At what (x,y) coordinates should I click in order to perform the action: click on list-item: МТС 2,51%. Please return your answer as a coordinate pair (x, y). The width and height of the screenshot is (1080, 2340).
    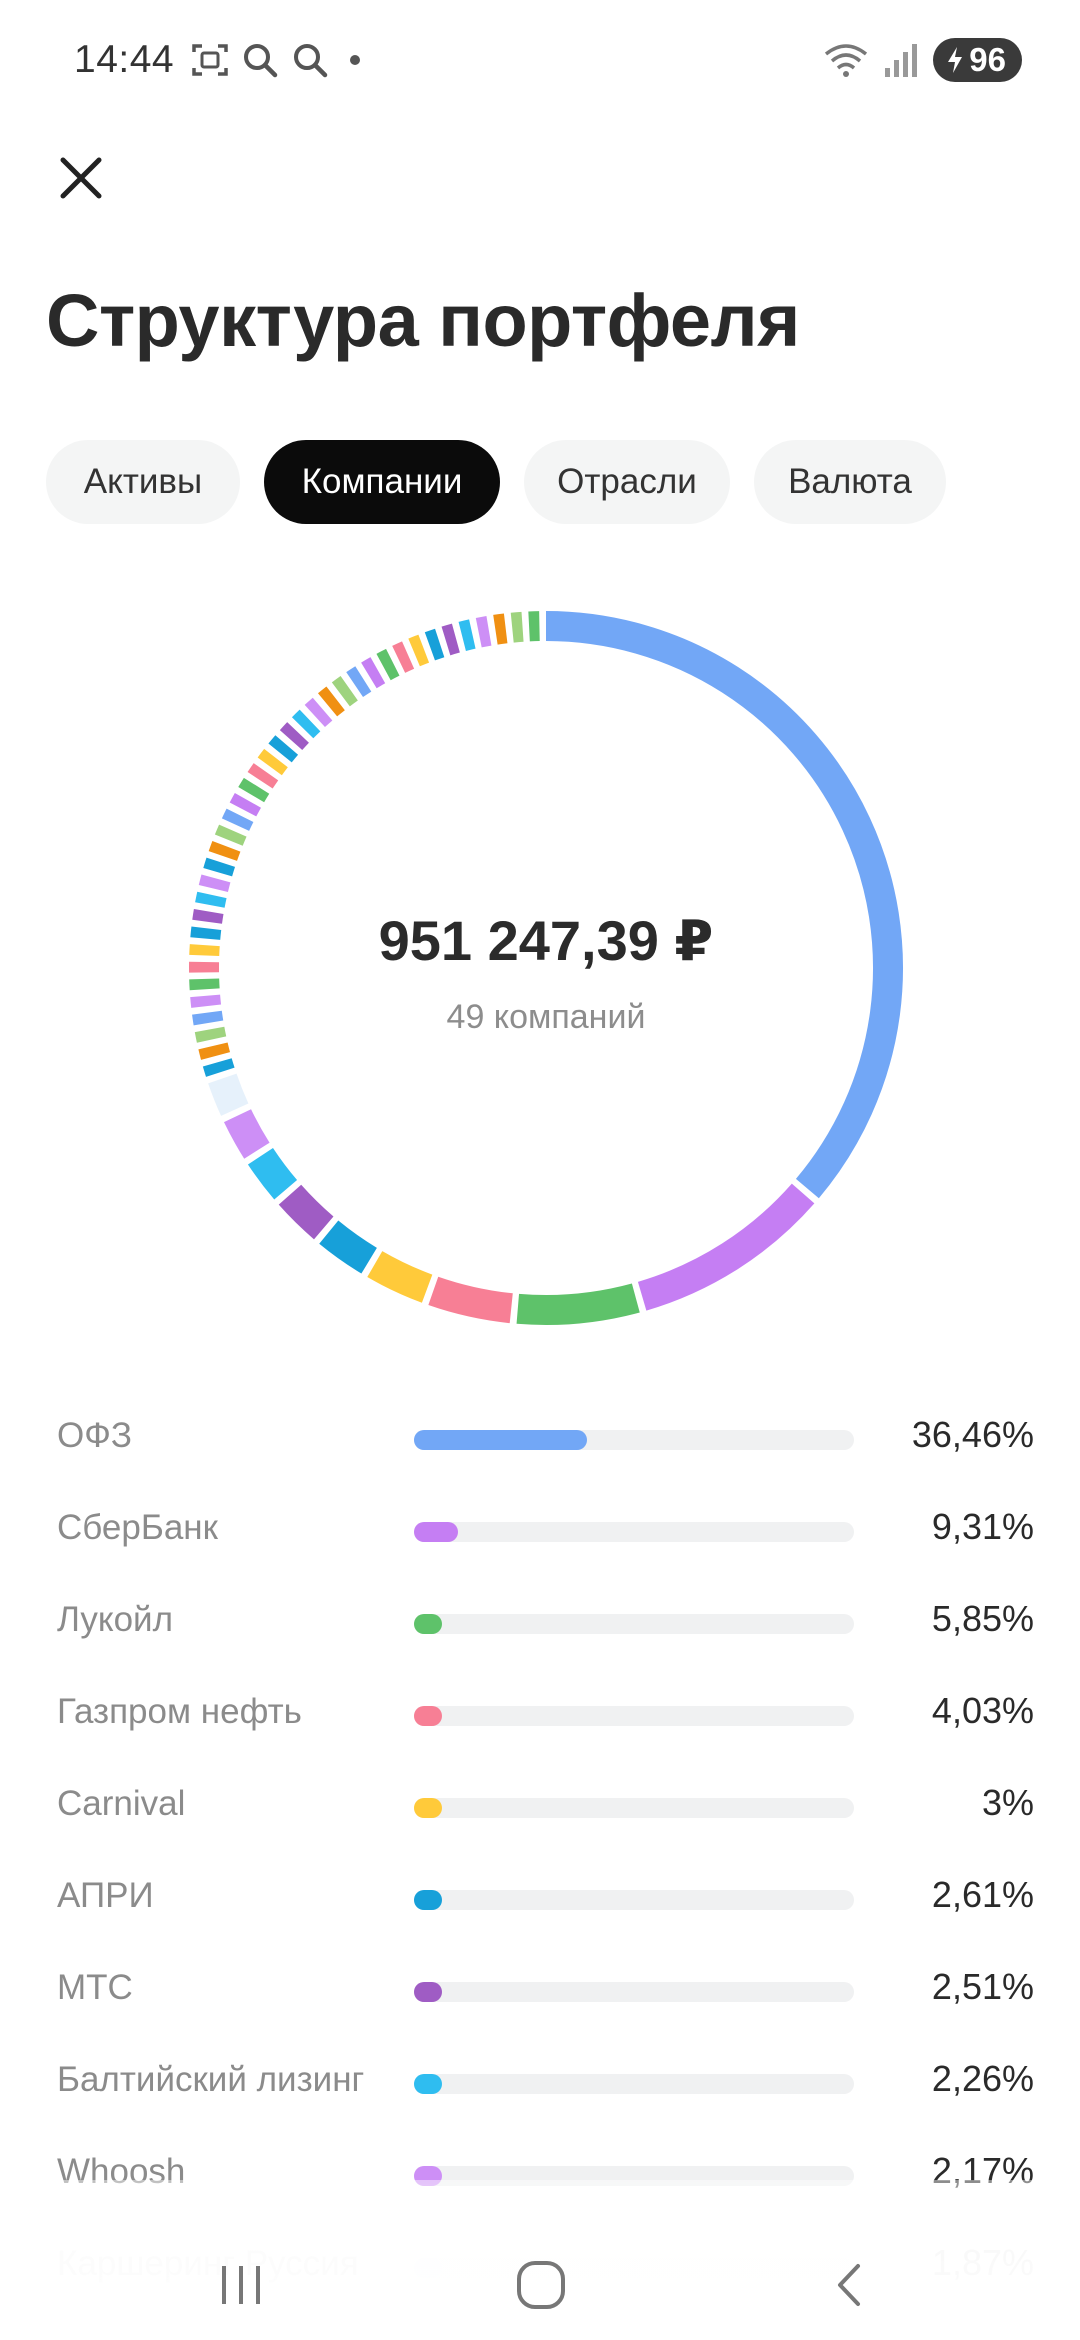
    Looking at the image, I should click on (540, 1992).